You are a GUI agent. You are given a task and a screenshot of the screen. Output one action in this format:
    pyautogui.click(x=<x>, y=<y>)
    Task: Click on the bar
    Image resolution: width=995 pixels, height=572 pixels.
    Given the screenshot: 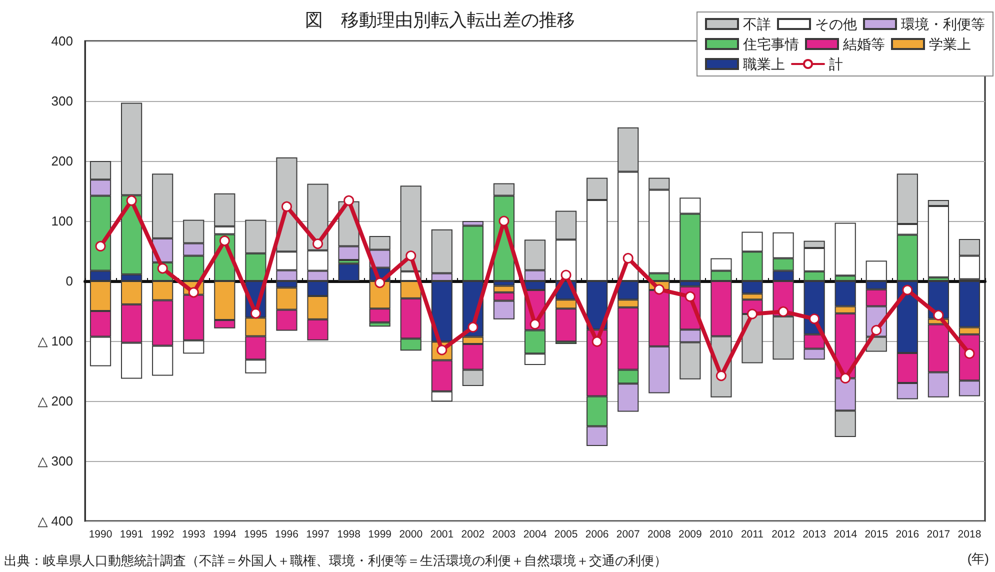 What is the action you would take?
    pyautogui.click(x=349, y=272)
    